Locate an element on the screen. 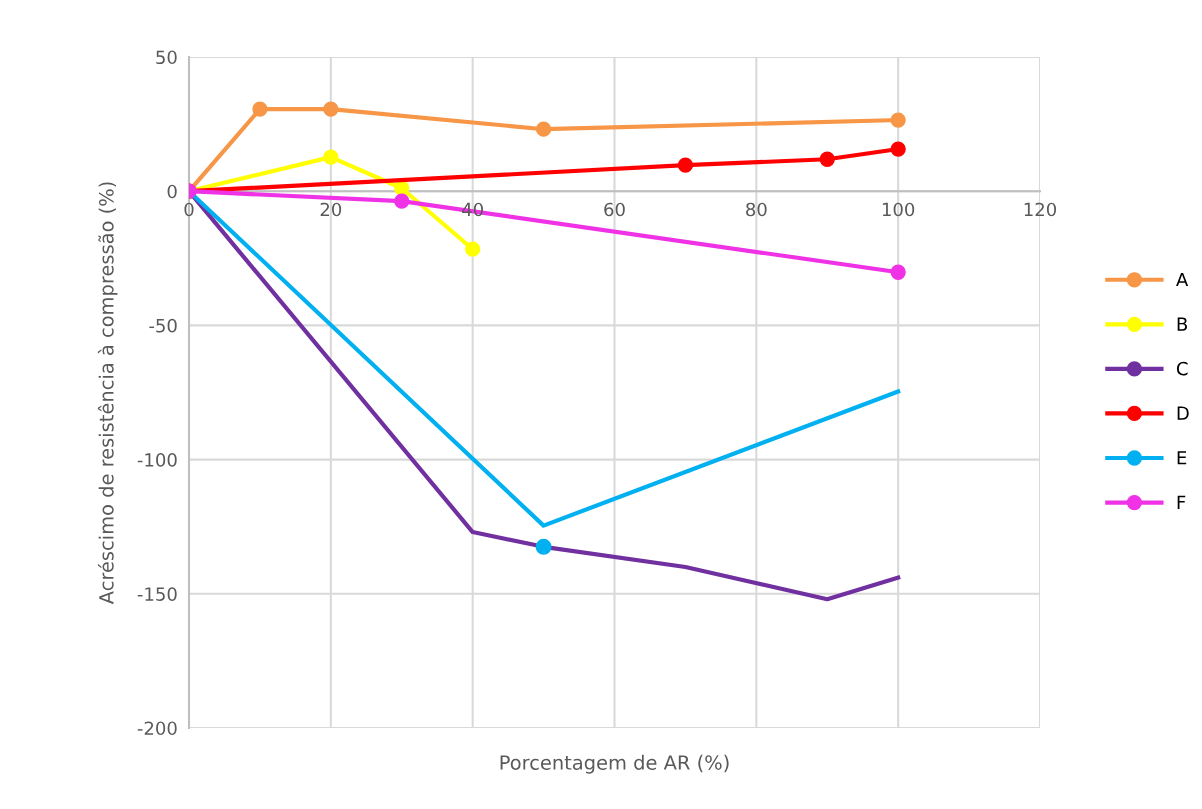  y-tick-label: -100 is located at coordinates (157, 460).